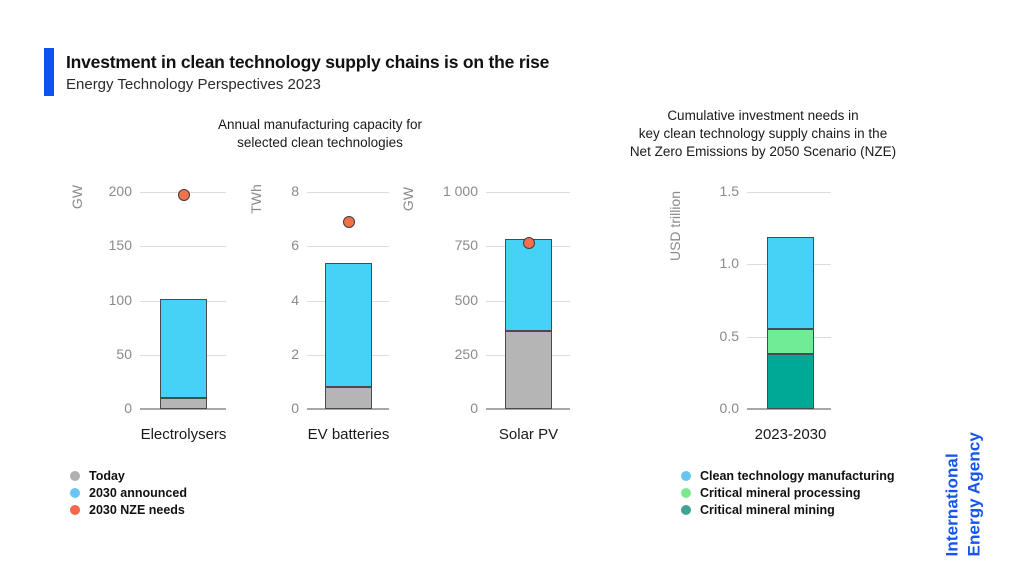 Image resolution: width=1024 pixels, height=576 pixels. Describe the element at coordinates (295, 245) in the screenshot. I see `y-axis-tick-label: 6` at that location.